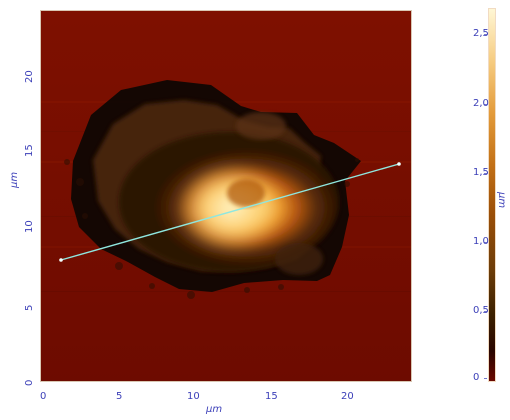  I want to click on colorbar-tick-0-5: 0,5, so click(481, 310).